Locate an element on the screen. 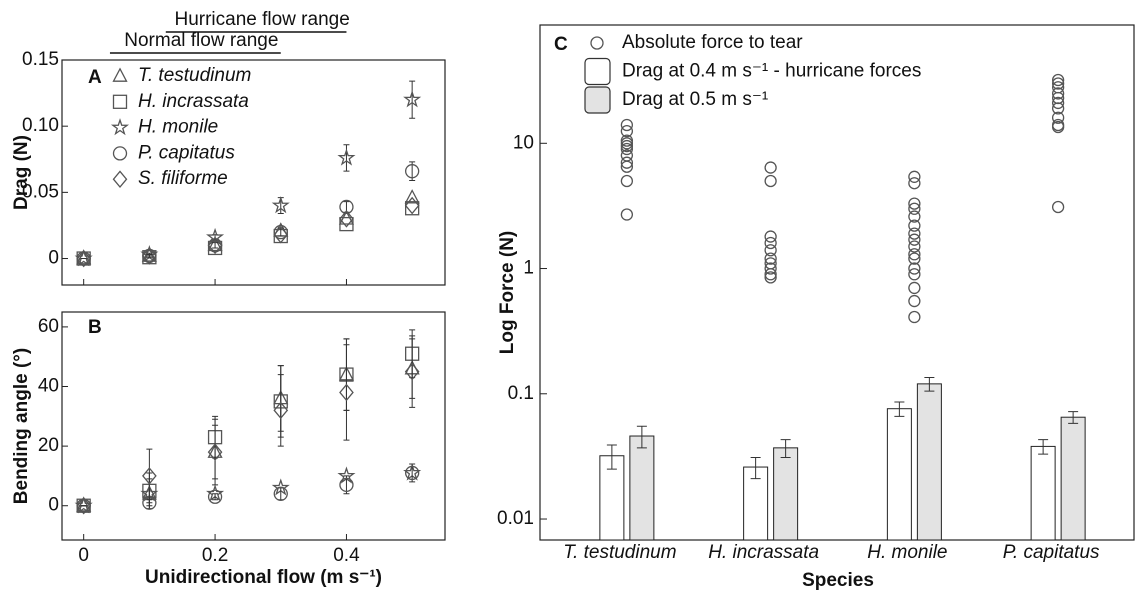 This screenshot has width=1136, height=592. legend-label: Drag at 0.5 m s⁻¹ is located at coordinates (695, 99).